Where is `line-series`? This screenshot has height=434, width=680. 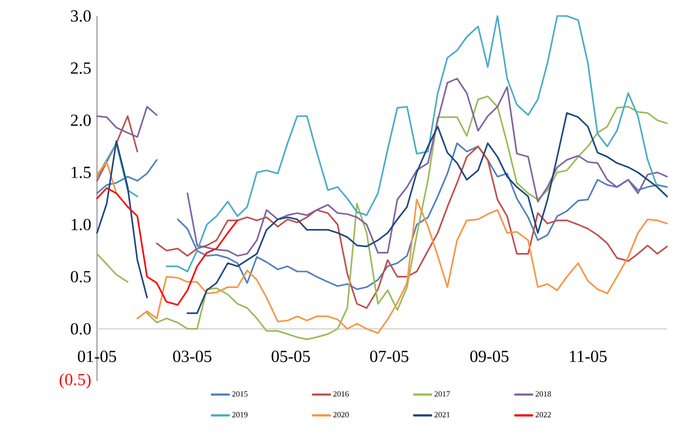
line-series is located at coordinates (167, 246).